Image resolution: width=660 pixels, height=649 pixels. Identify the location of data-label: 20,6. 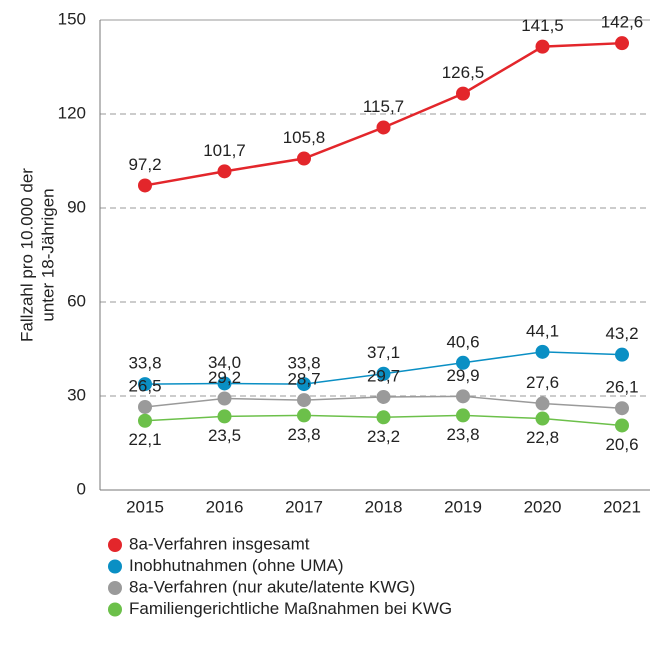
(621, 444).